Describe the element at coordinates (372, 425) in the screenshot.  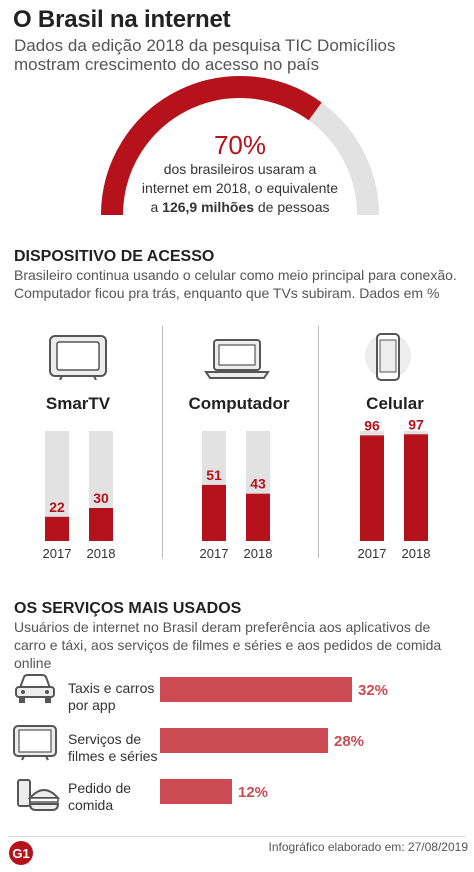
I see `bar-value-label: 96` at that location.